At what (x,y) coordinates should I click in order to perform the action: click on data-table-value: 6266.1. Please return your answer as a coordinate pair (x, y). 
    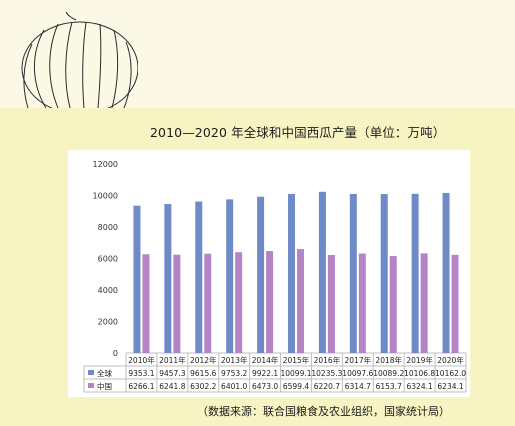
    Looking at the image, I should click on (141, 386).